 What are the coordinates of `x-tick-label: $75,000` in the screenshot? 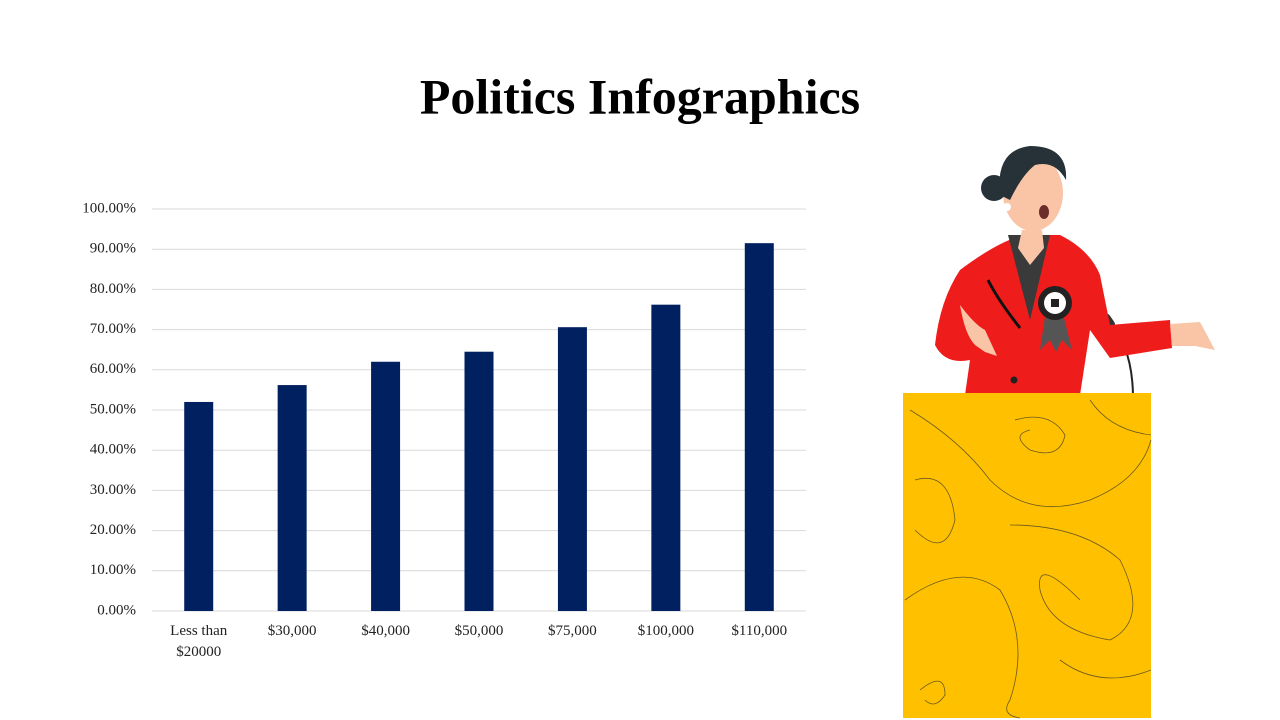 It's located at (572, 631).